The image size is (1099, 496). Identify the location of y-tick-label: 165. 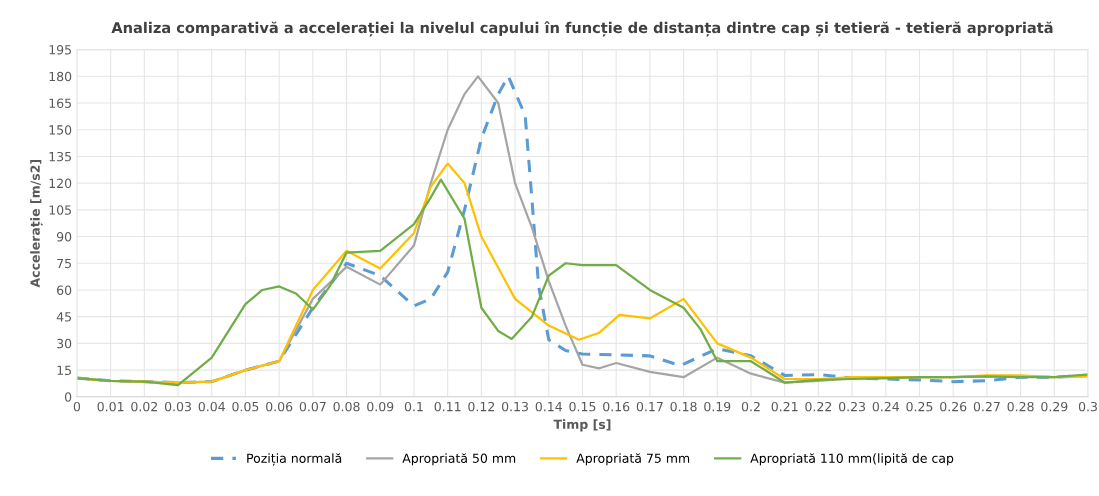
(60, 103).